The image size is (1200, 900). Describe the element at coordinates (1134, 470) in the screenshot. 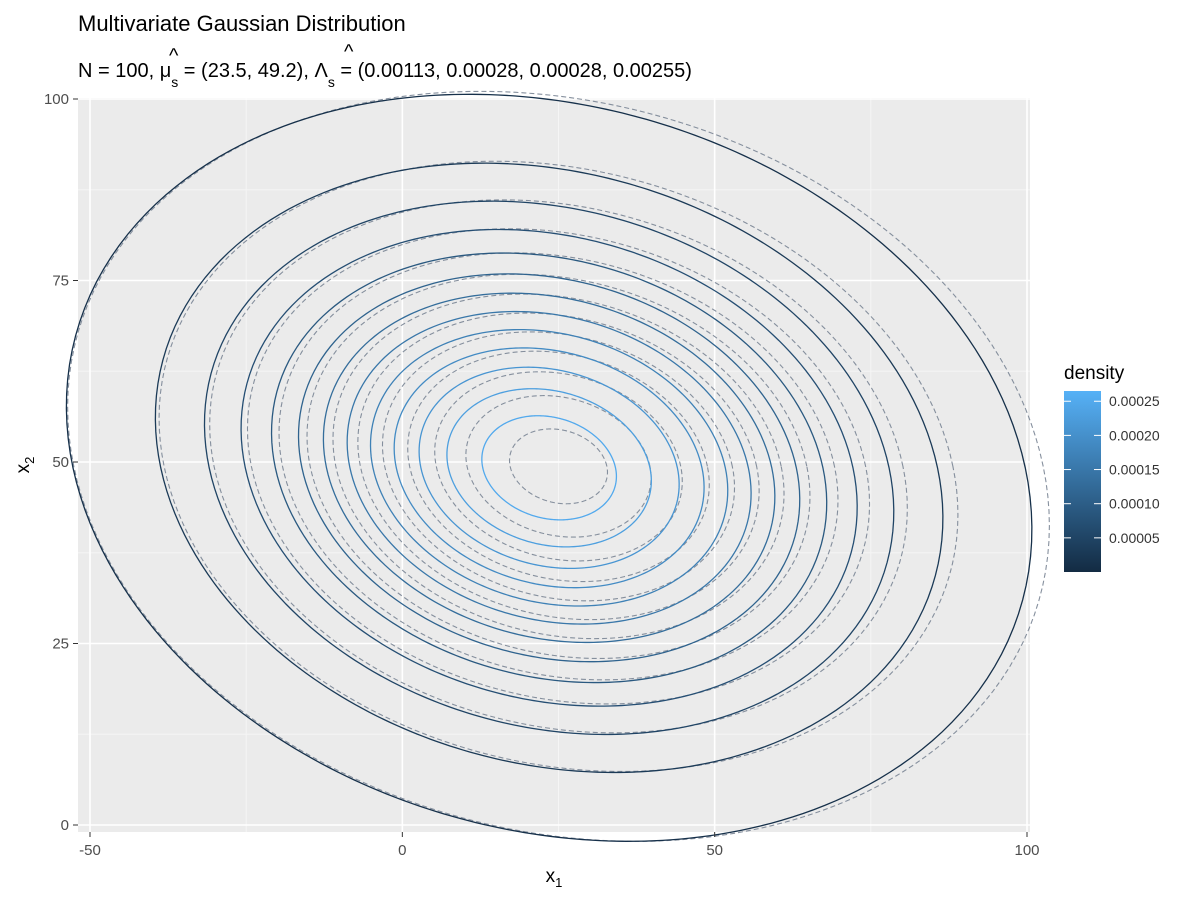

I see `legend-label: 0.00015` at that location.